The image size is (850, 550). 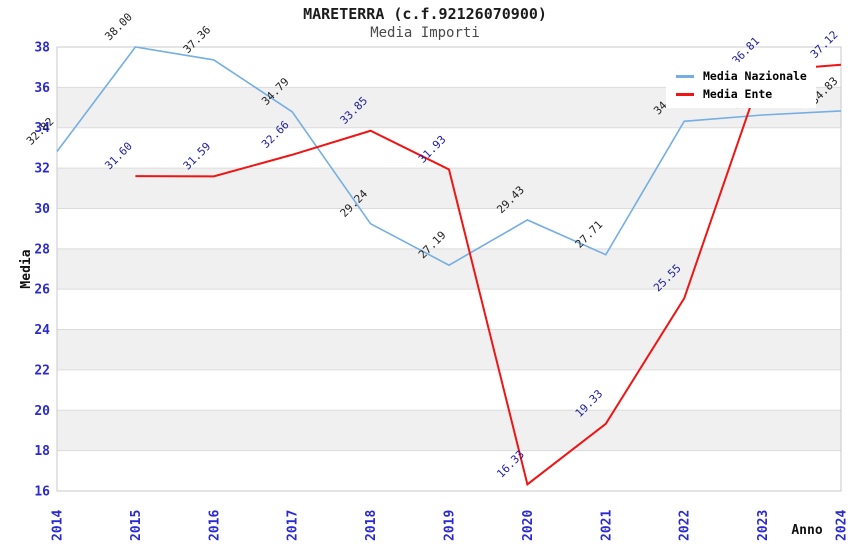 What do you see at coordinates (755, 76) in the screenshot?
I see `legend-label-media-nazionale: Media Nazionale` at bounding box center [755, 76].